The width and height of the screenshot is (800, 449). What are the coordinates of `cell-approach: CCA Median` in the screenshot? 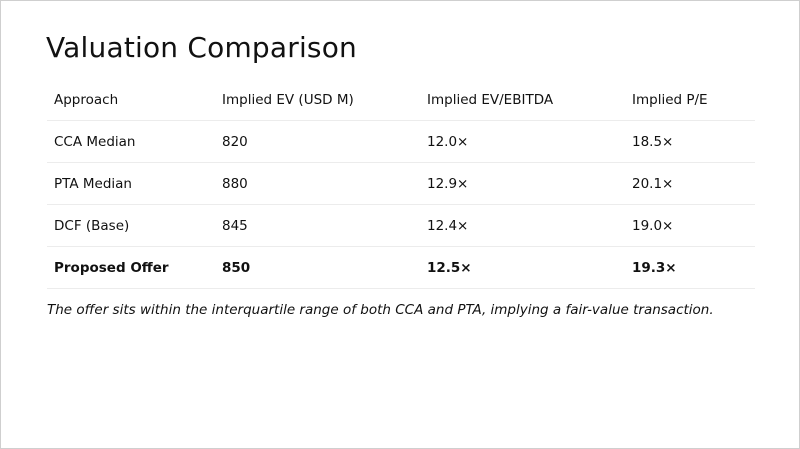 It's located at (131, 141).